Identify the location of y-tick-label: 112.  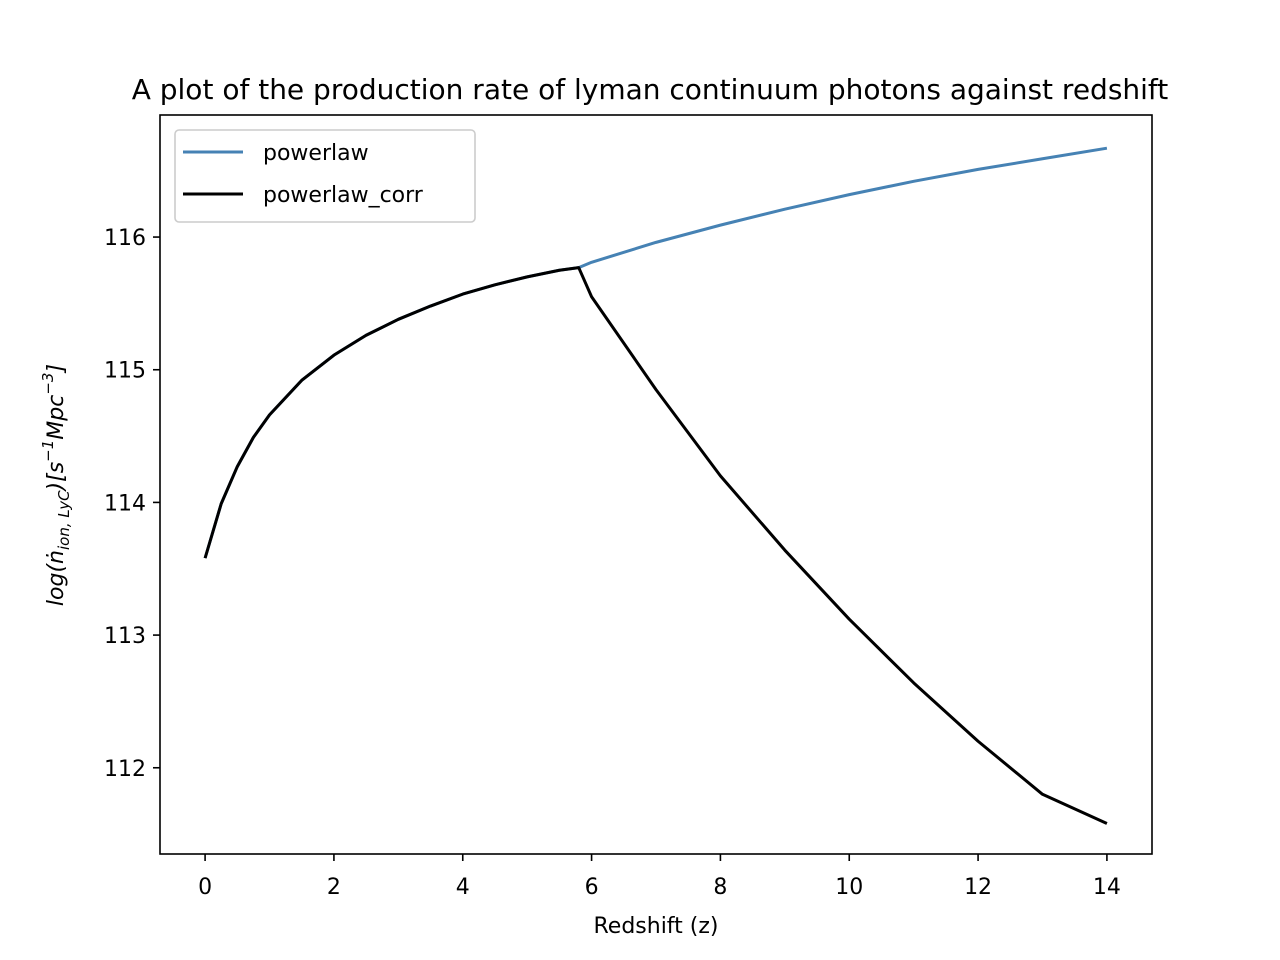
(125, 769).